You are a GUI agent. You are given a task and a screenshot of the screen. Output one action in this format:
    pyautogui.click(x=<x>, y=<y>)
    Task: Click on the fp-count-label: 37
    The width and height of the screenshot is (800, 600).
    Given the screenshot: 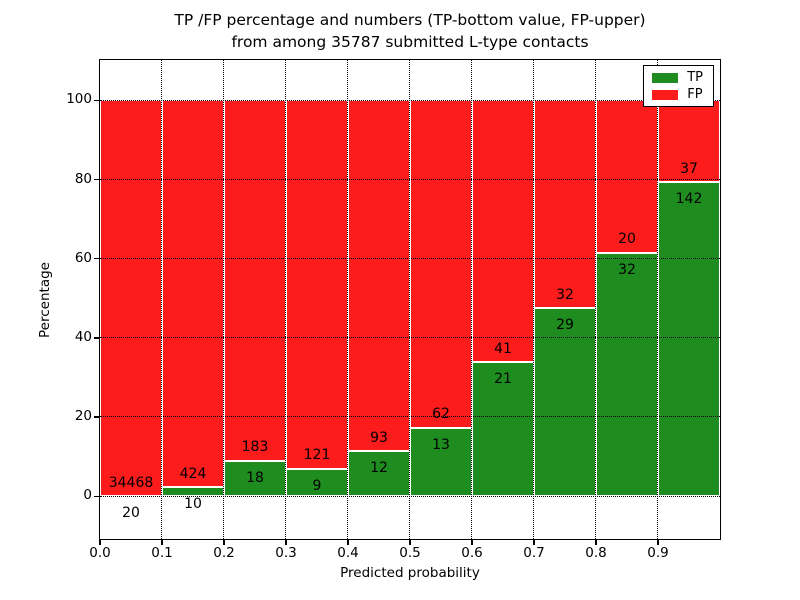 What is the action you would take?
    pyautogui.click(x=689, y=168)
    